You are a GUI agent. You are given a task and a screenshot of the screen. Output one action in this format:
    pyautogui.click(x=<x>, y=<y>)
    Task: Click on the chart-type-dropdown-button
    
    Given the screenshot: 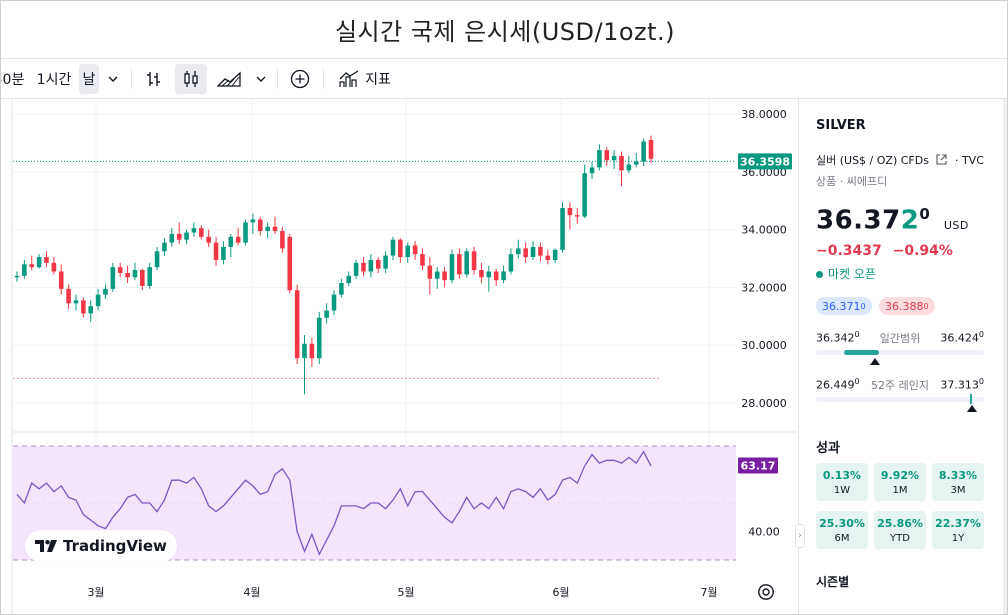 What is the action you would take?
    pyautogui.click(x=261, y=79)
    